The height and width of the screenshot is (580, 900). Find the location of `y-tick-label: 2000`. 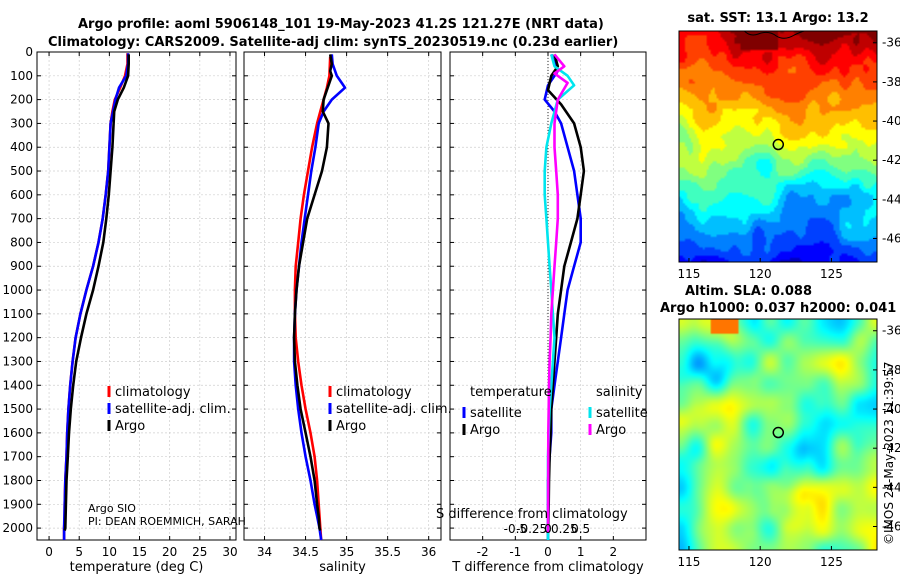

y-tick-label: 2000 is located at coordinates (17, 528).